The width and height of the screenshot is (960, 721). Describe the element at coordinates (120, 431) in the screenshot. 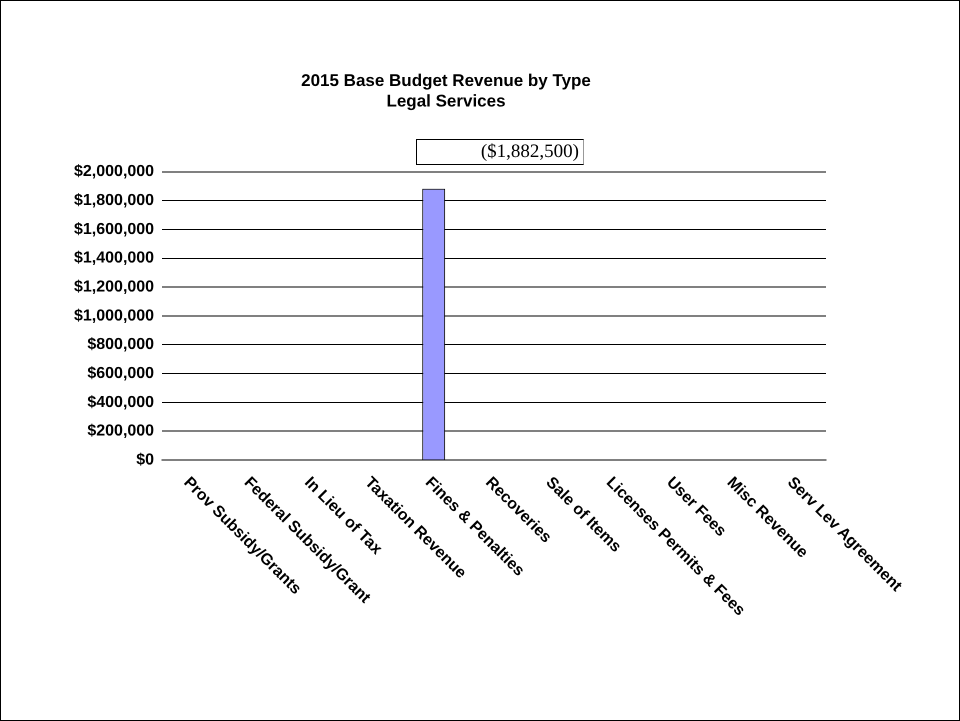

I see `y-tick-label: $200,000` at that location.